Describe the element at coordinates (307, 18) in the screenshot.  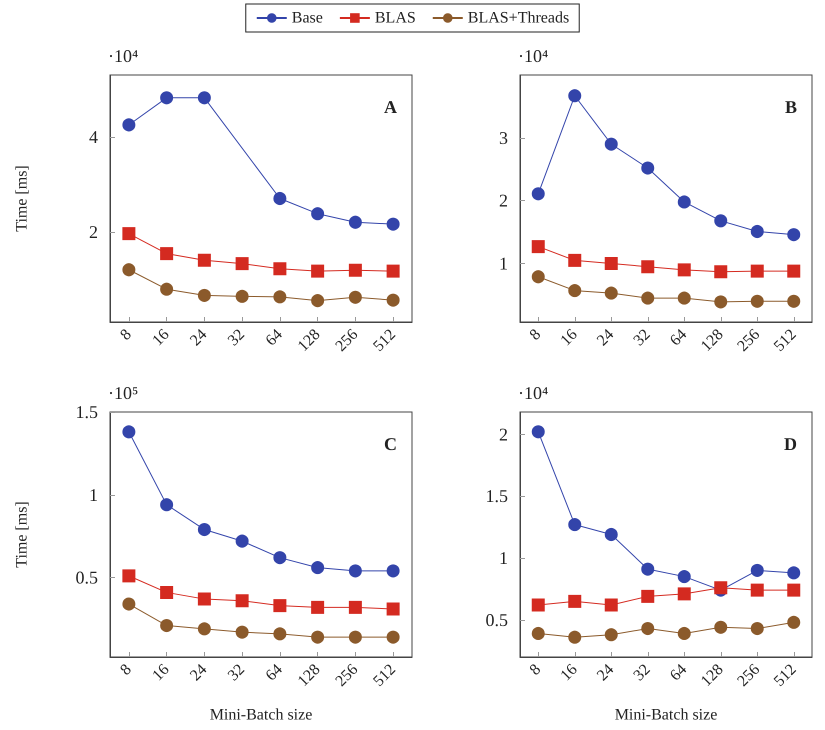
I see `legend-label: Base` at that location.